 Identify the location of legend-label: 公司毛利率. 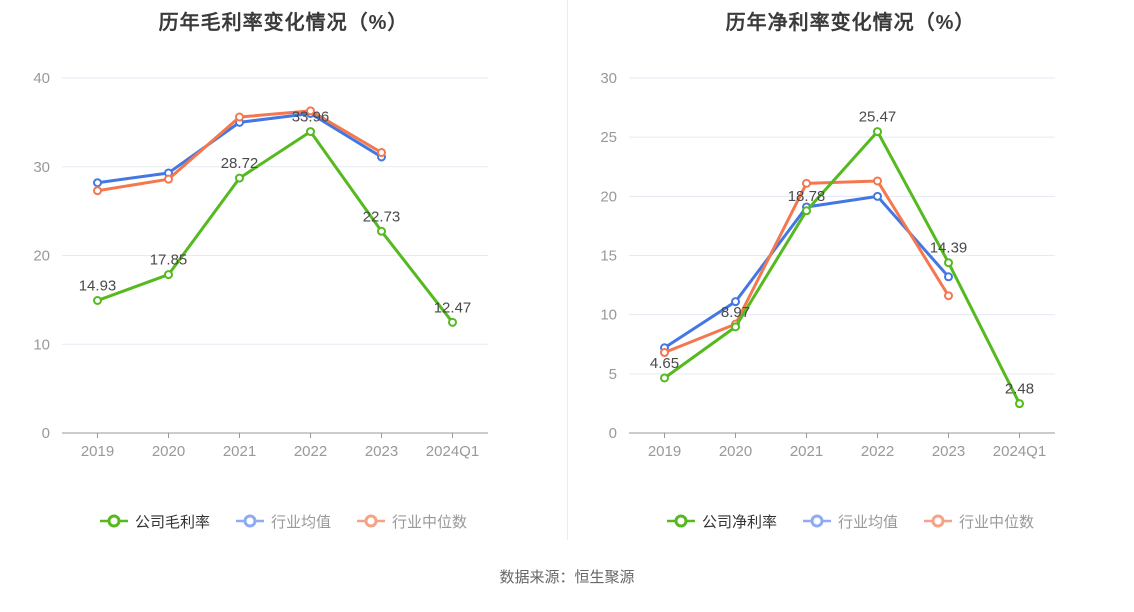
(172, 522).